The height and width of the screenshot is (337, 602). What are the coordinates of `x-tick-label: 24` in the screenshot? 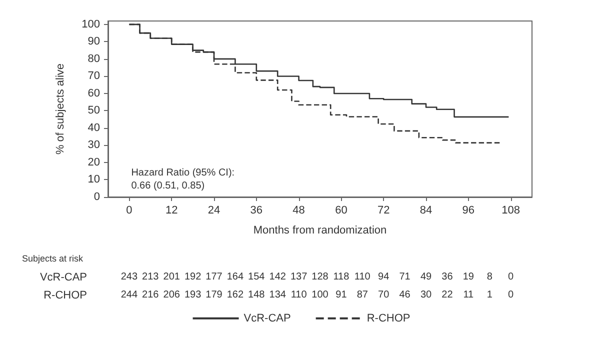 It's located at (214, 210).